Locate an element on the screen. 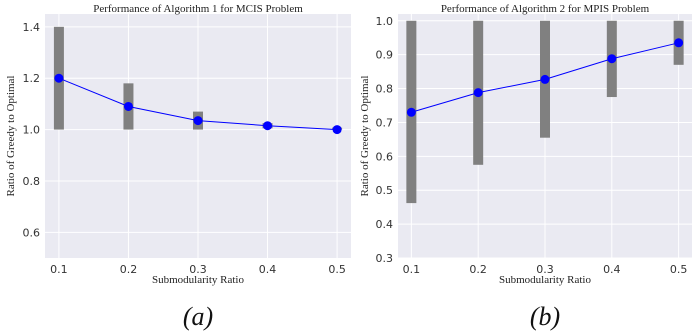 The height and width of the screenshot is (333, 694). panel-label: (a) is located at coordinates (198, 316).